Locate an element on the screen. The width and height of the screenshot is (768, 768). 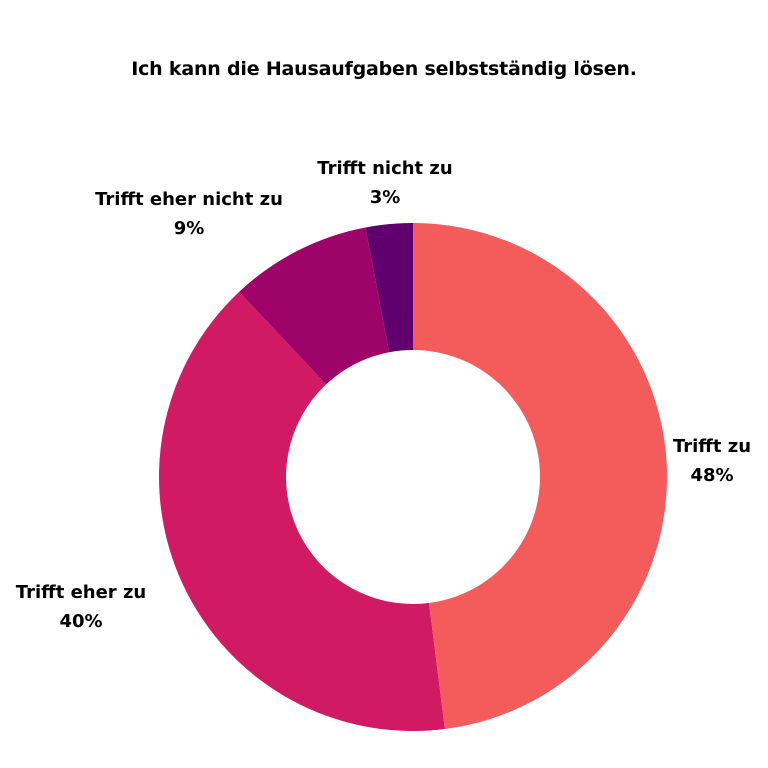
slice-label-name: Trifft zu is located at coordinates (712, 446).